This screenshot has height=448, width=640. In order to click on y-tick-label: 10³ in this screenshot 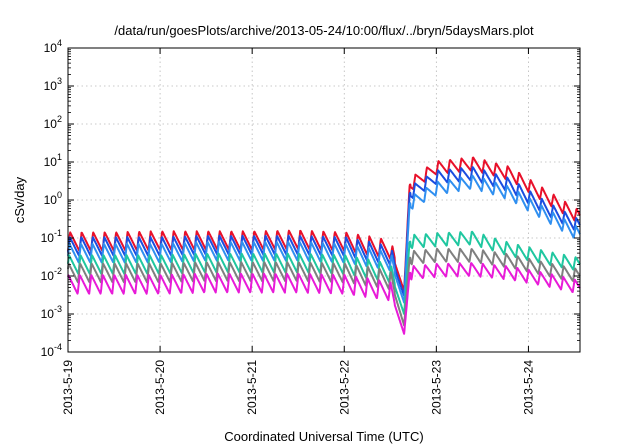, I will do `click(53, 84)`.